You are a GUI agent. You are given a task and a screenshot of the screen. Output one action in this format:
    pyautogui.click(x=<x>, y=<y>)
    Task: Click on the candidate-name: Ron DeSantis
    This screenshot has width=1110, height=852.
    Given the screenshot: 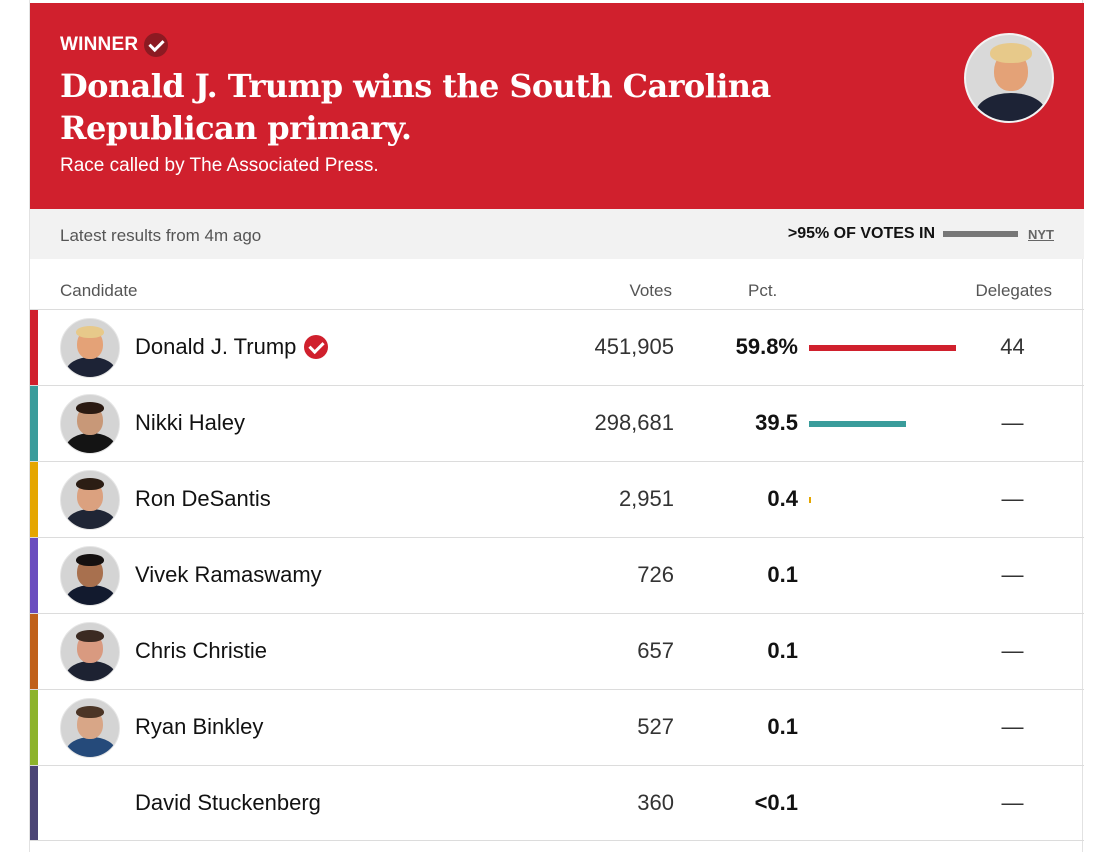 What is the action you would take?
    pyautogui.click(x=203, y=499)
    